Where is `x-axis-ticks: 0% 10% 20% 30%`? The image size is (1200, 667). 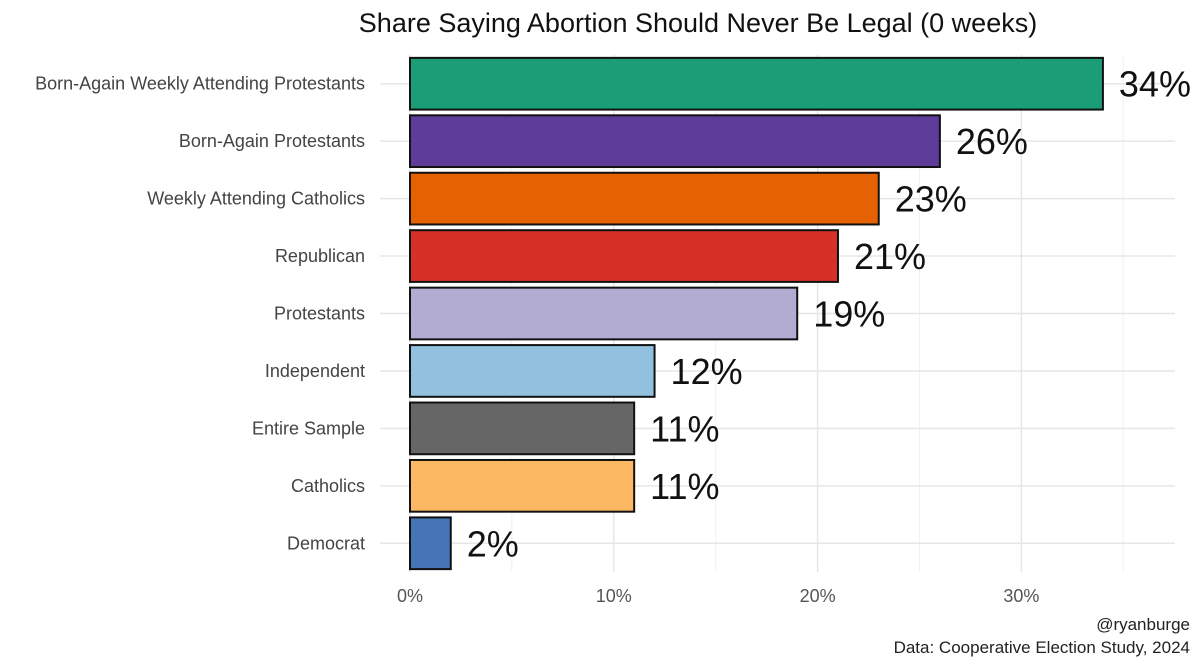
x-axis-ticks: 0% 10% 20% 30% is located at coordinates (718, 596).